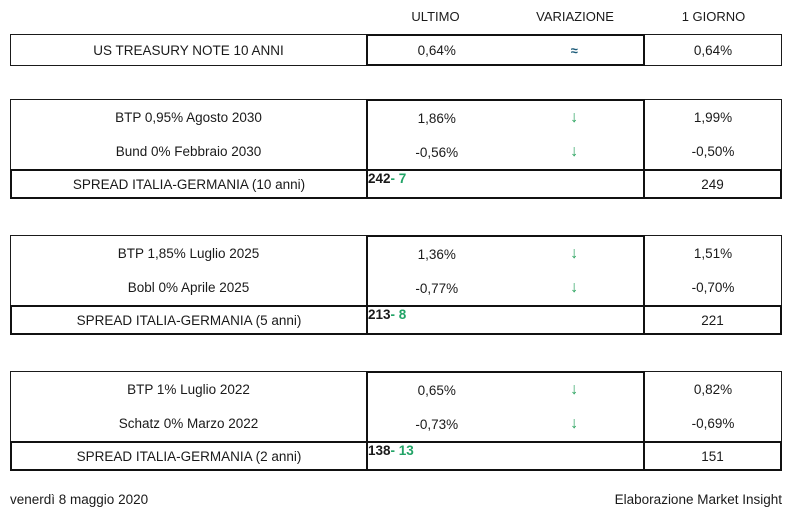  I want to click on bond-label: BTP 1,85% Luglio 2025, so click(188, 253).